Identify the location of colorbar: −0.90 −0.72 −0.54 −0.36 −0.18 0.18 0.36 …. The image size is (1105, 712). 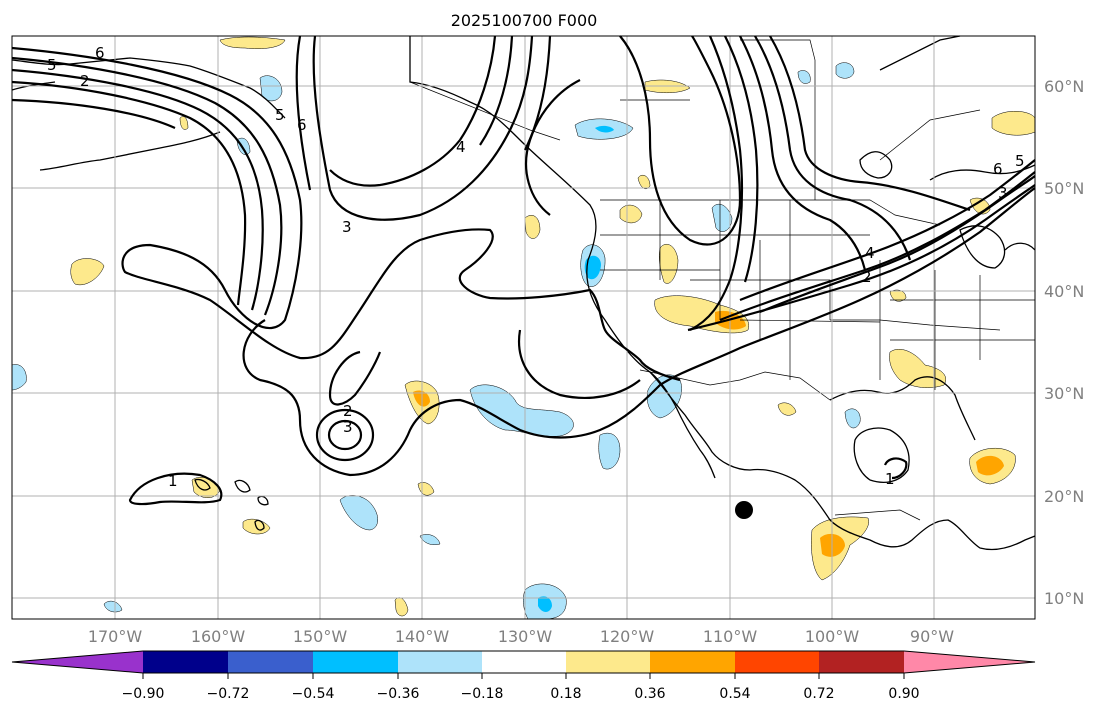
(523, 676).